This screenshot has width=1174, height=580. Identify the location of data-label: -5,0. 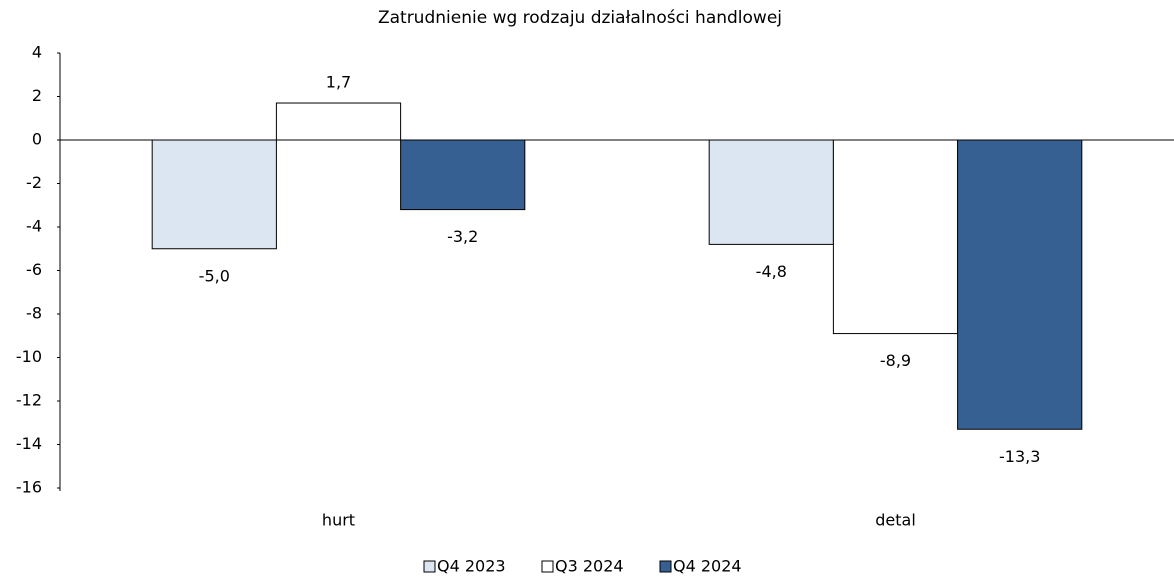
(214, 275).